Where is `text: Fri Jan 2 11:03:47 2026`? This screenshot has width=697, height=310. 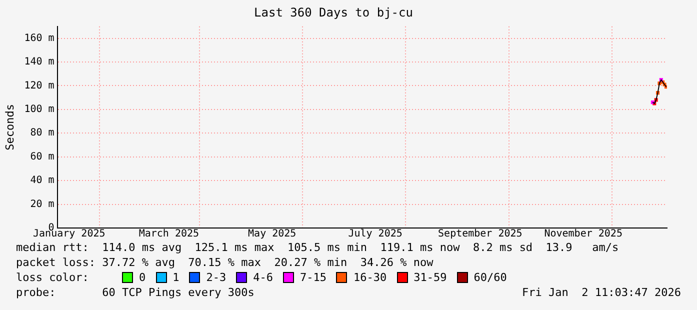 text: Fri Jan 2 11:03:47 2026 is located at coordinates (601, 292).